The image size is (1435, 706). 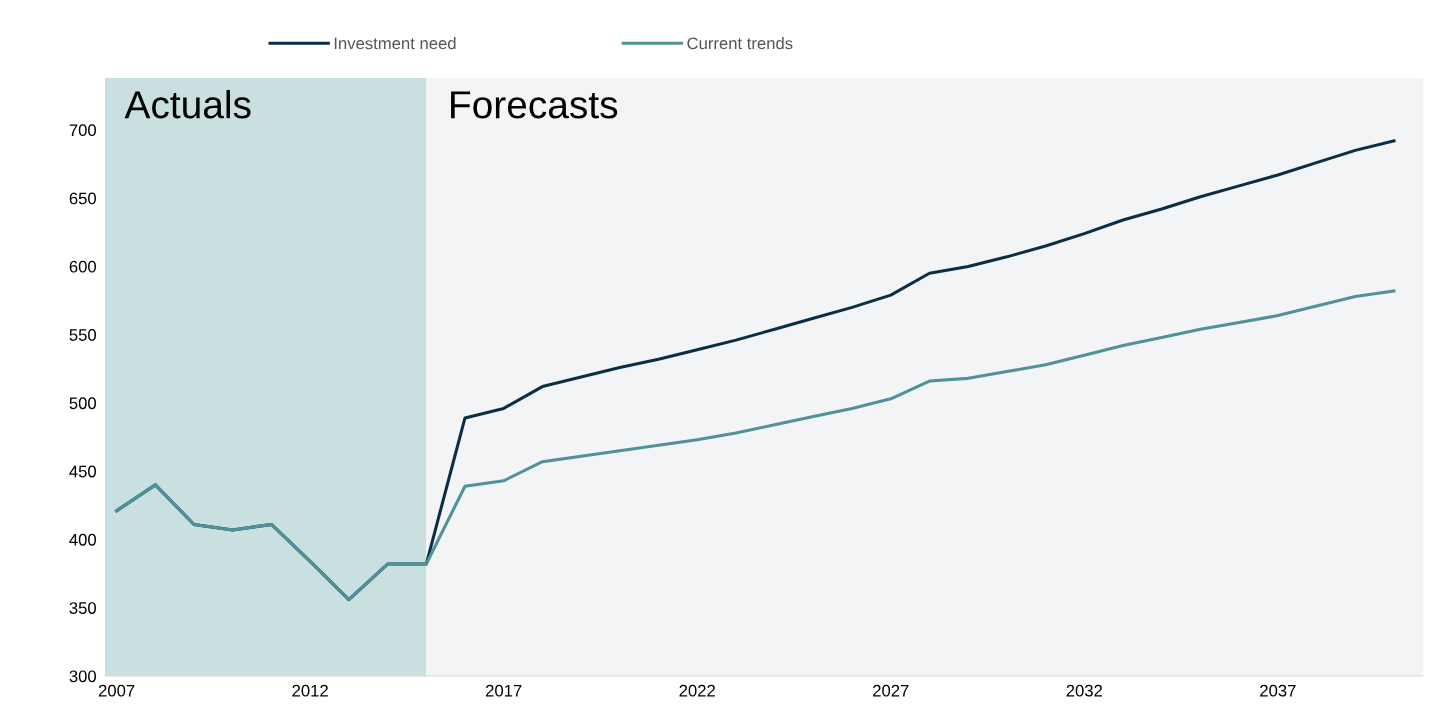 I want to click on legend-label: Current trends, so click(x=740, y=43).